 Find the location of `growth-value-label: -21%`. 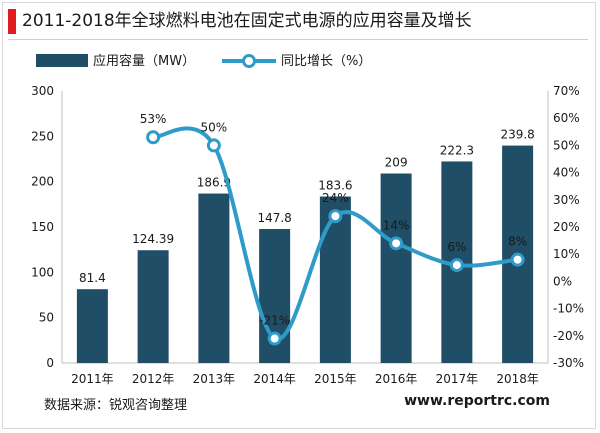

growth-value-label: -21% is located at coordinates (274, 321).